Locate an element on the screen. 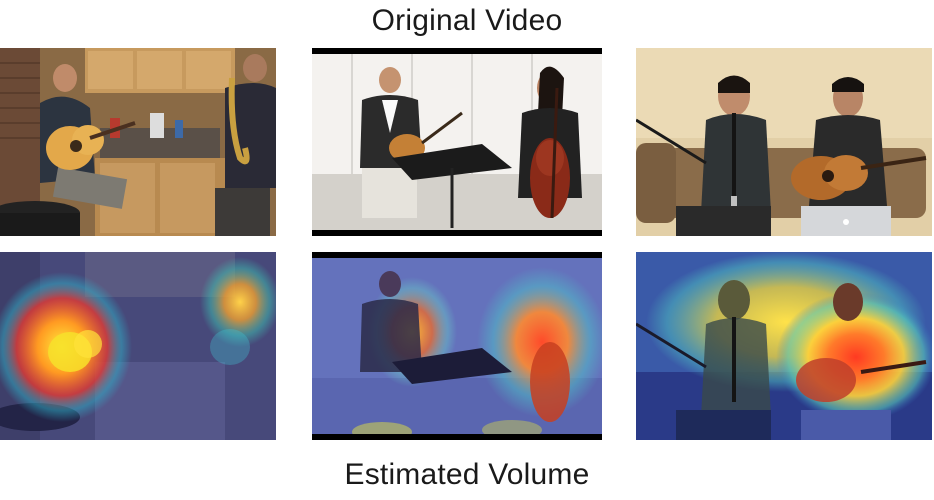 The image size is (934, 500). original-frame-guitar-cello is located at coordinates (457, 142).